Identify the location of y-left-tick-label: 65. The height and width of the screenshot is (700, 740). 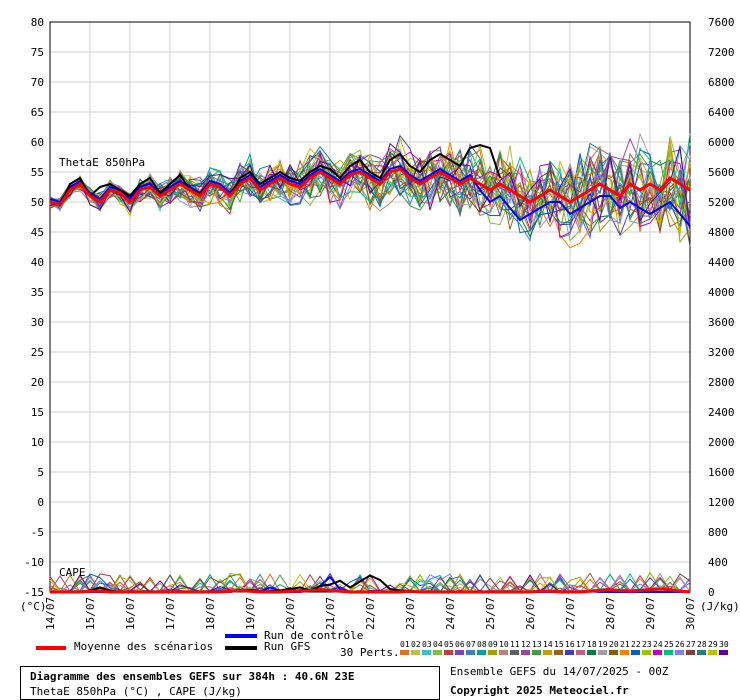
(37, 112).